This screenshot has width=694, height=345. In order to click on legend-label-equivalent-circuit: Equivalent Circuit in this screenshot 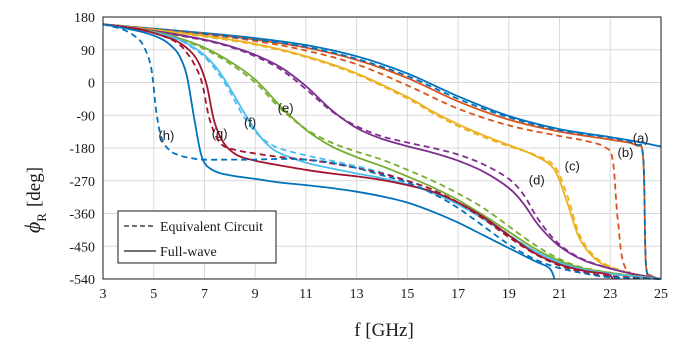, I will do `click(211, 227)`.